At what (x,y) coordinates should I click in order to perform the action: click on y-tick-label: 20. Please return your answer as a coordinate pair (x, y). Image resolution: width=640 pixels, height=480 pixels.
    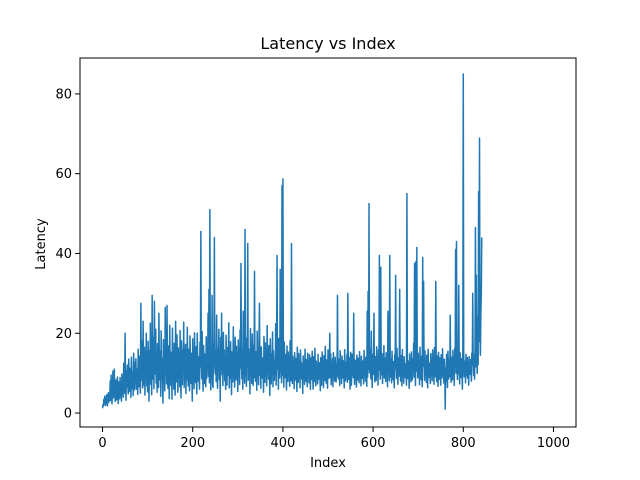
    Looking at the image, I should click on (63, 334).